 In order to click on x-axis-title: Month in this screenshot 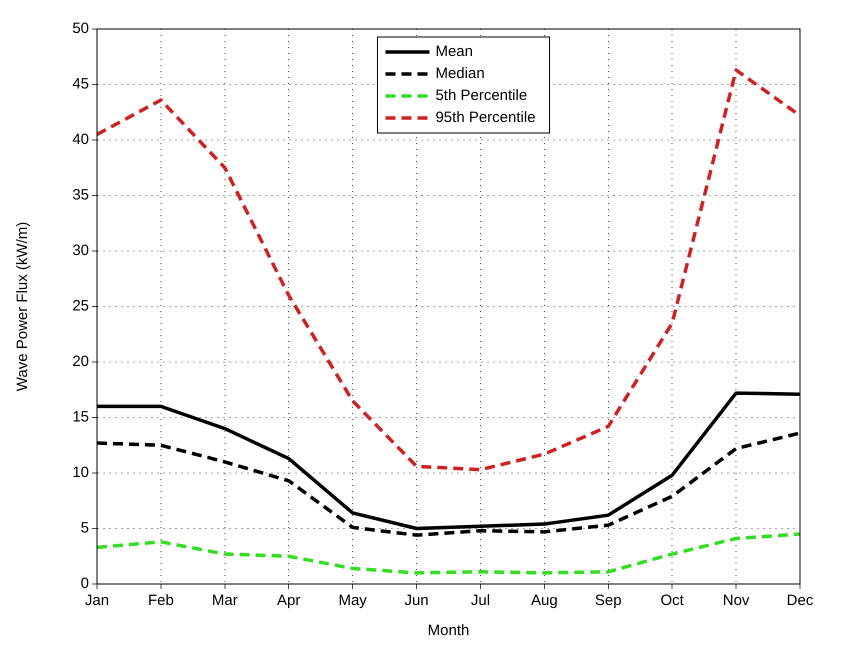, I will do `click(449, 631)`.